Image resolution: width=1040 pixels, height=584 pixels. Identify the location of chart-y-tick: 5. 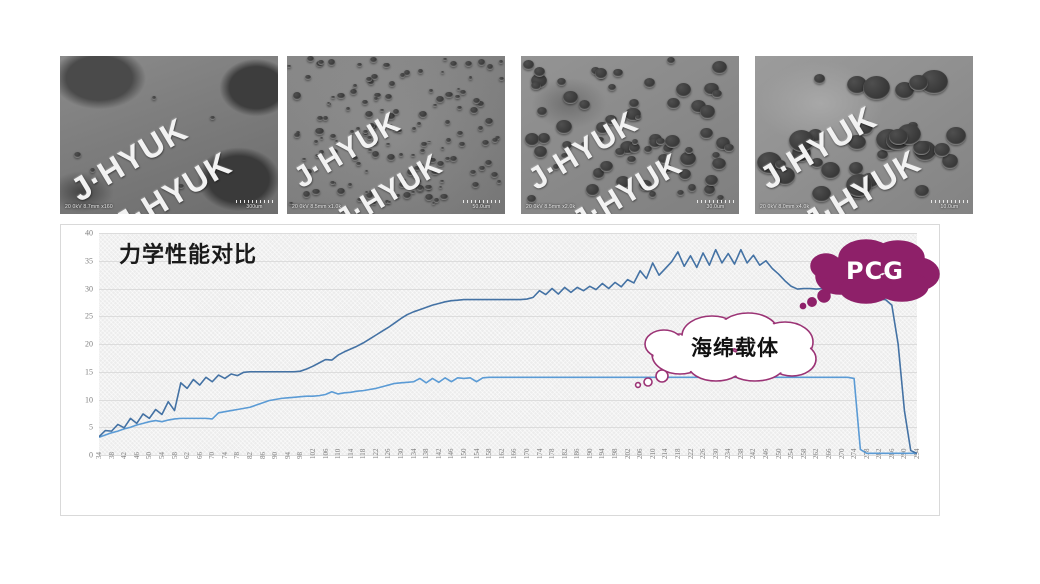
(91, 427).